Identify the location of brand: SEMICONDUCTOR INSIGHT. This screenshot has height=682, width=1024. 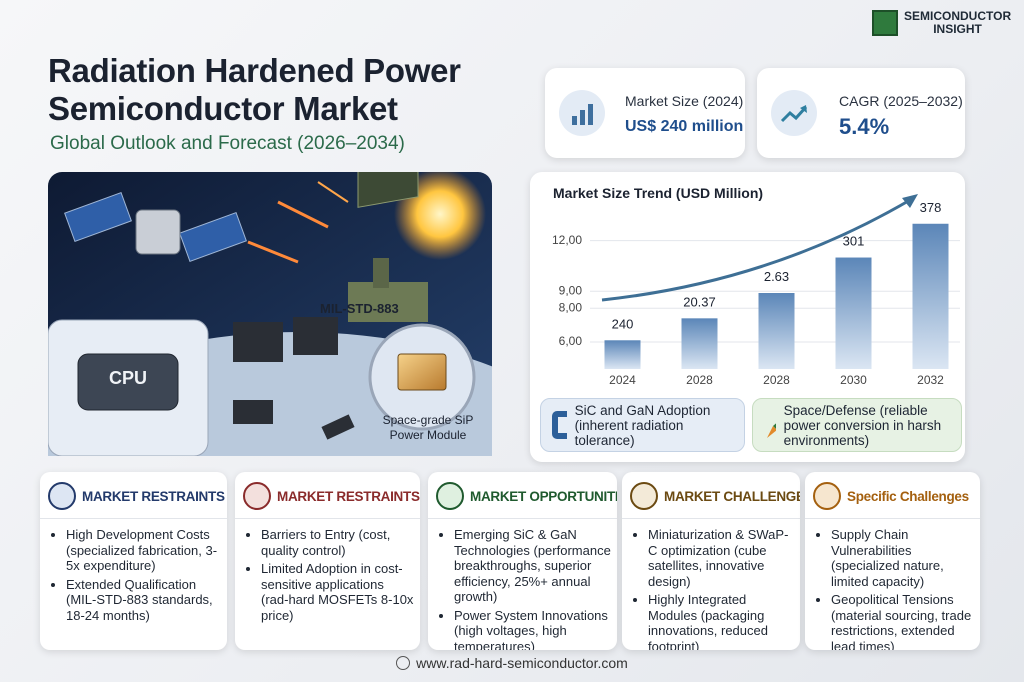
(941, 23).